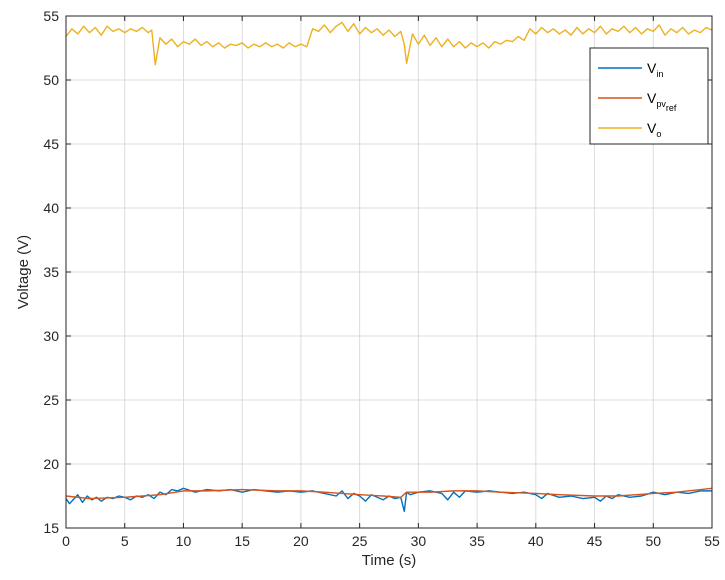 The image size is (725, 580). Describe the element at coordinates (51, 16) in the screenshot. I see `y-tick-label: 55` at that location.